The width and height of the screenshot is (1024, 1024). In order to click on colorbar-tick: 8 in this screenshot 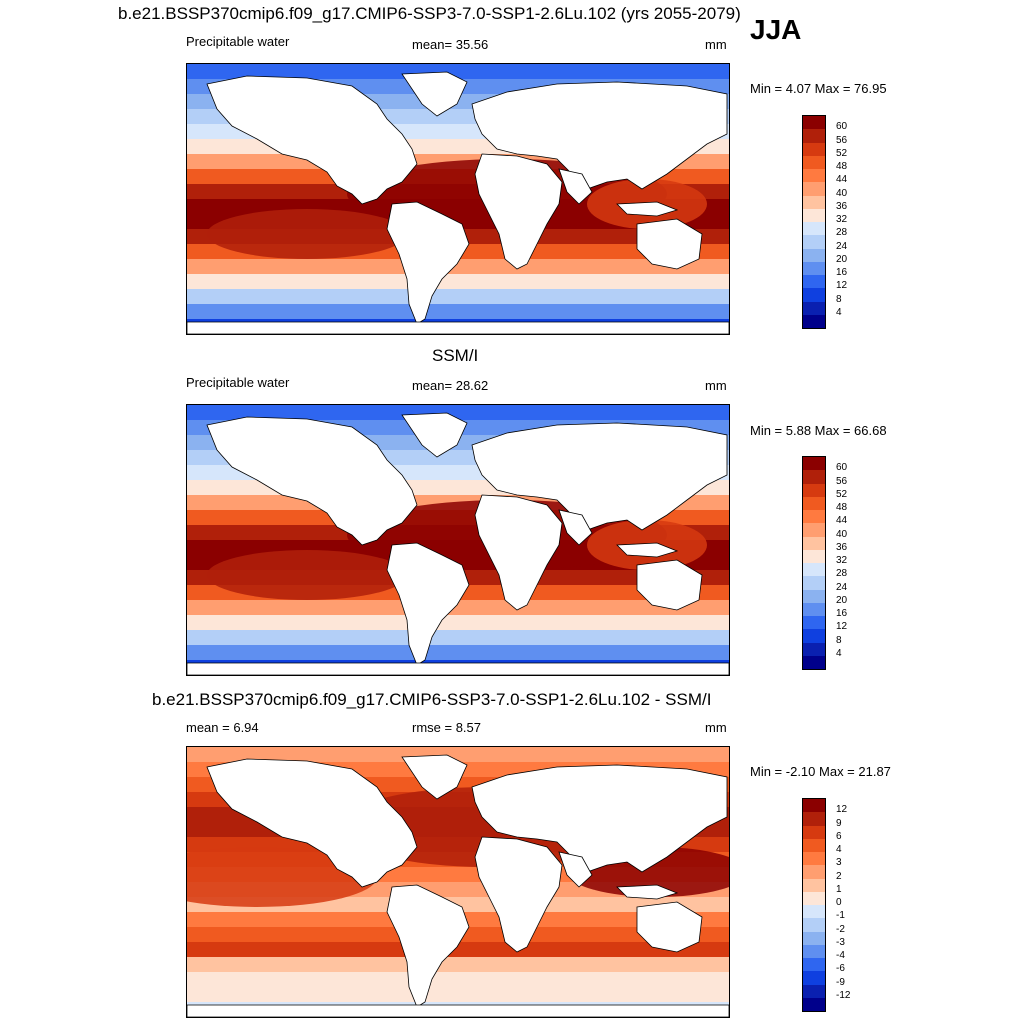, I will do `click(839, 640)`.